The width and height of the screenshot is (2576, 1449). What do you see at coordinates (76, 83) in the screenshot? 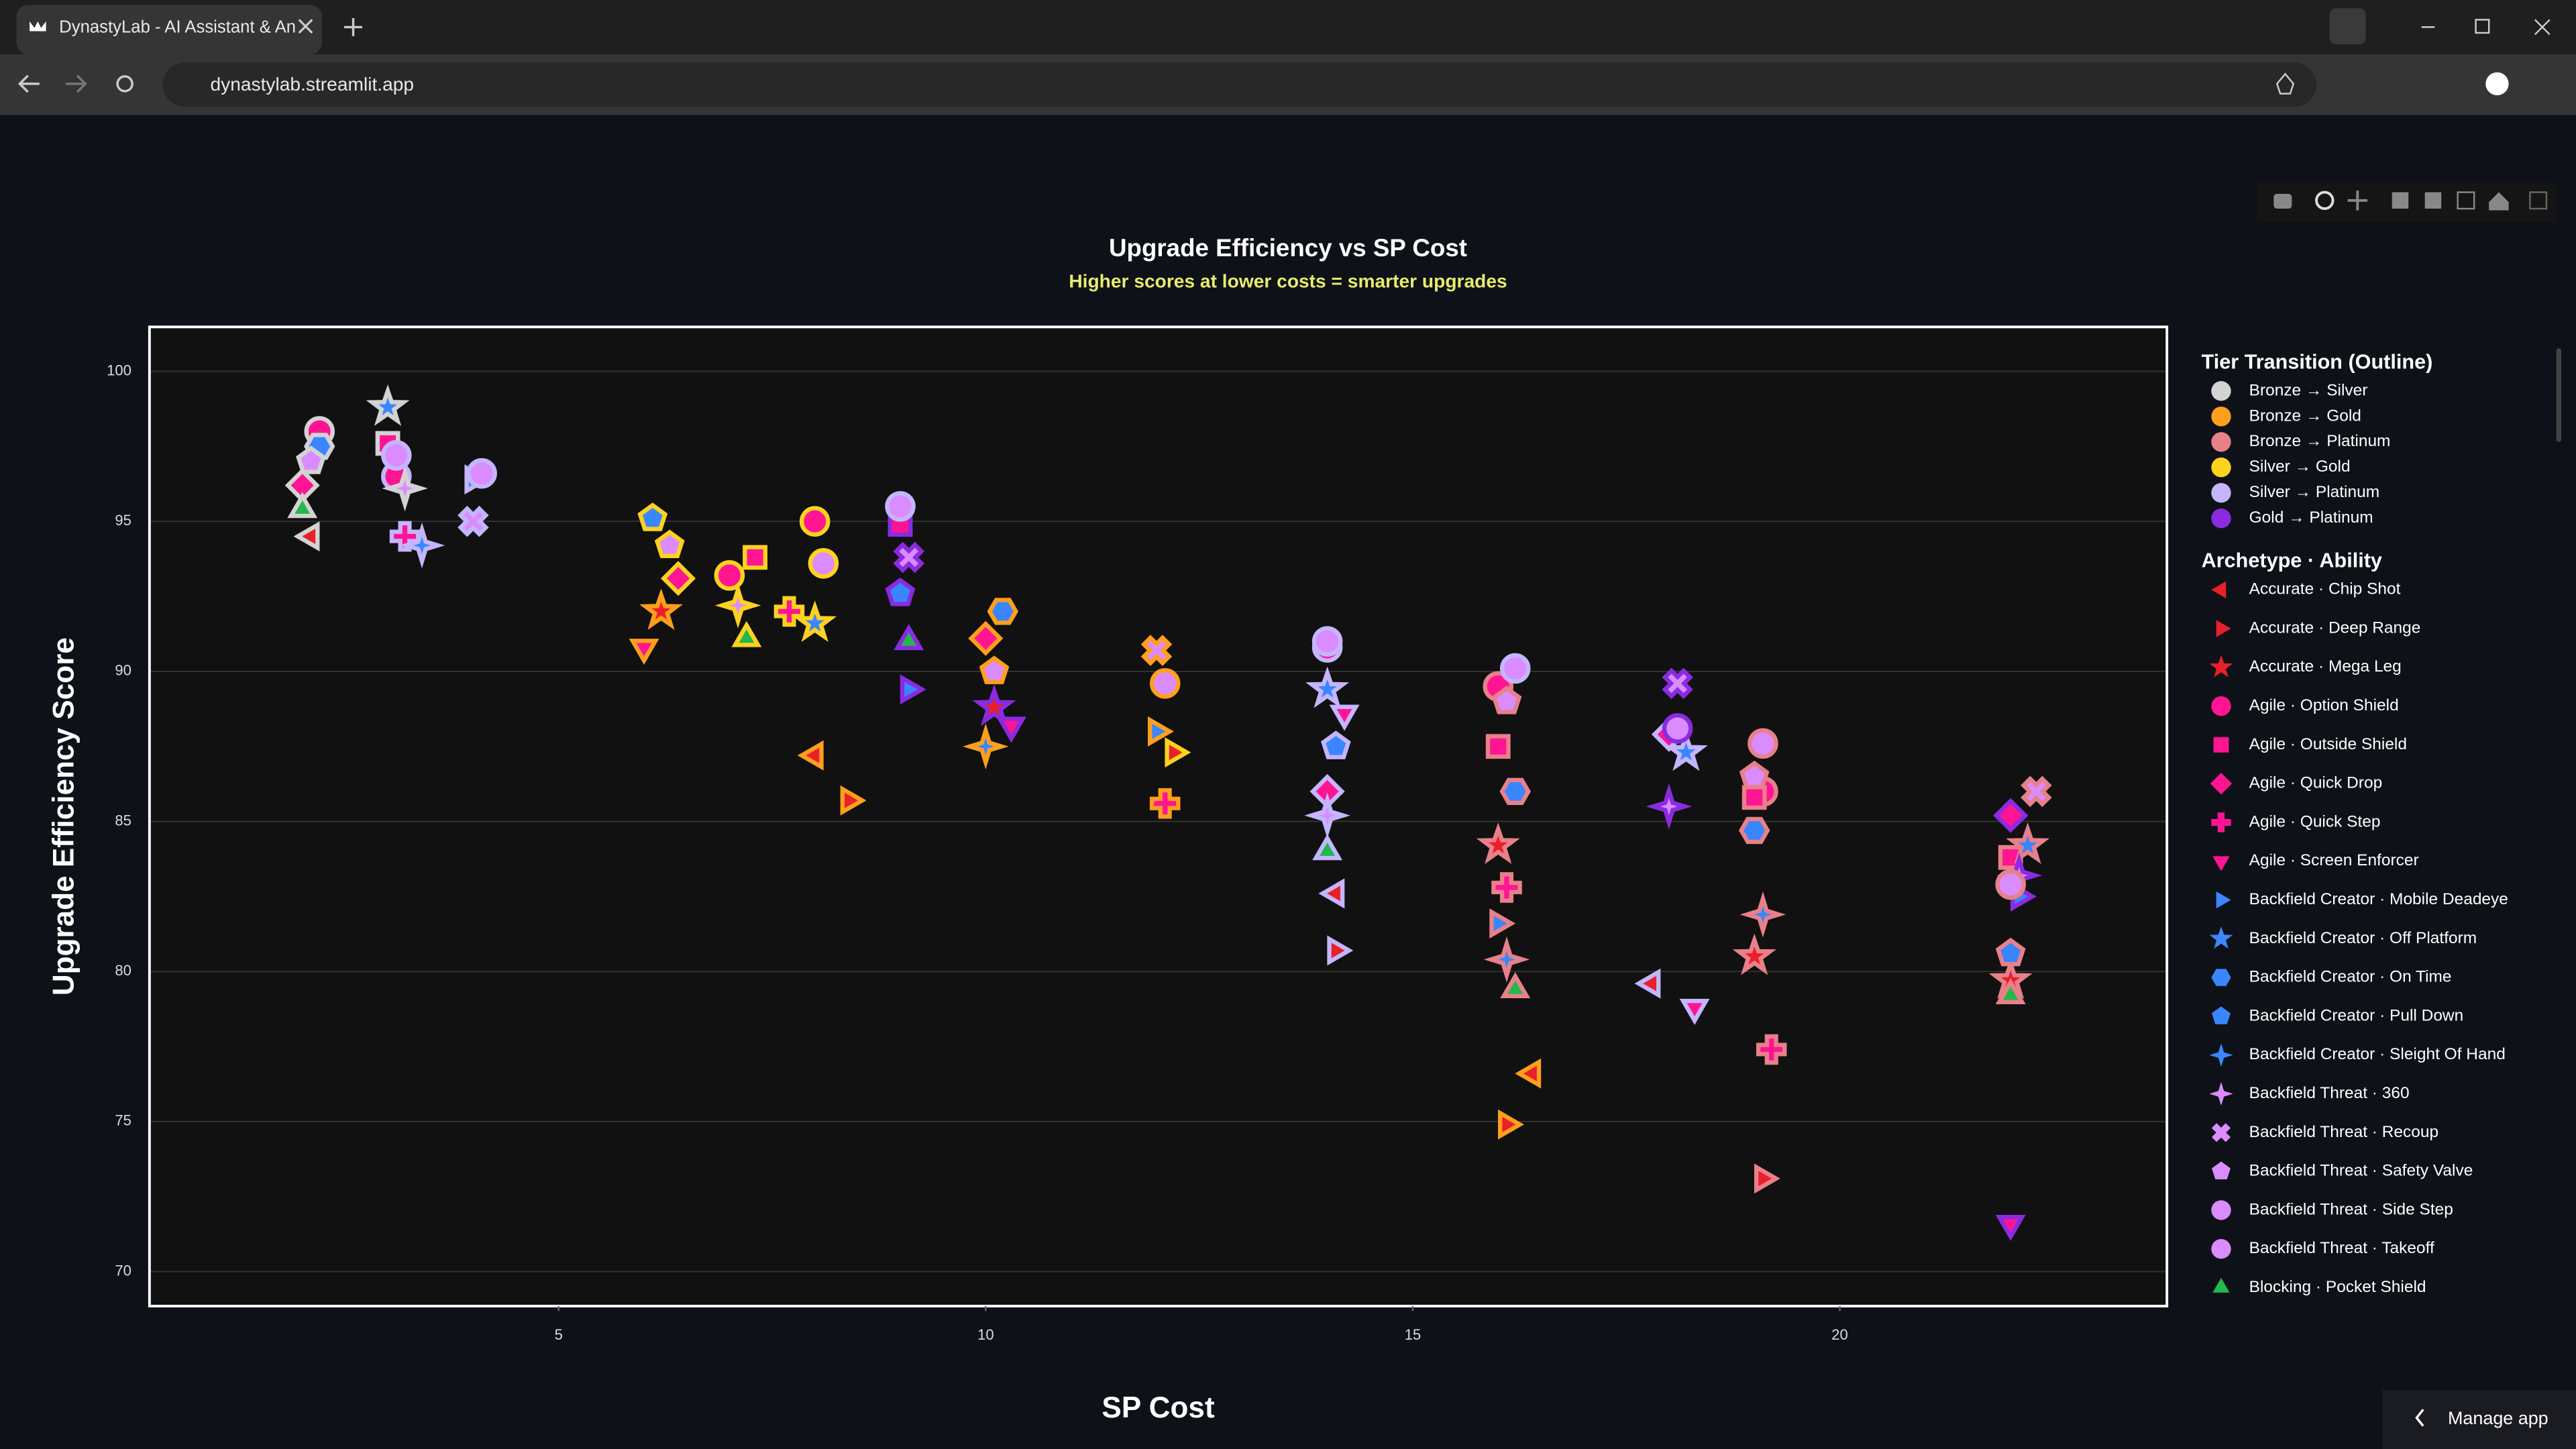
I see `forward` at bounding box center [76, 83].